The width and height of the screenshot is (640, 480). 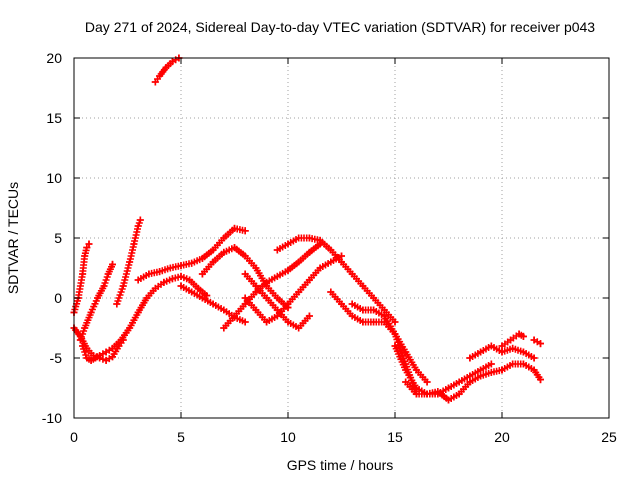 I want to click on y-tick-label: -10, so click(x=52, y=418).